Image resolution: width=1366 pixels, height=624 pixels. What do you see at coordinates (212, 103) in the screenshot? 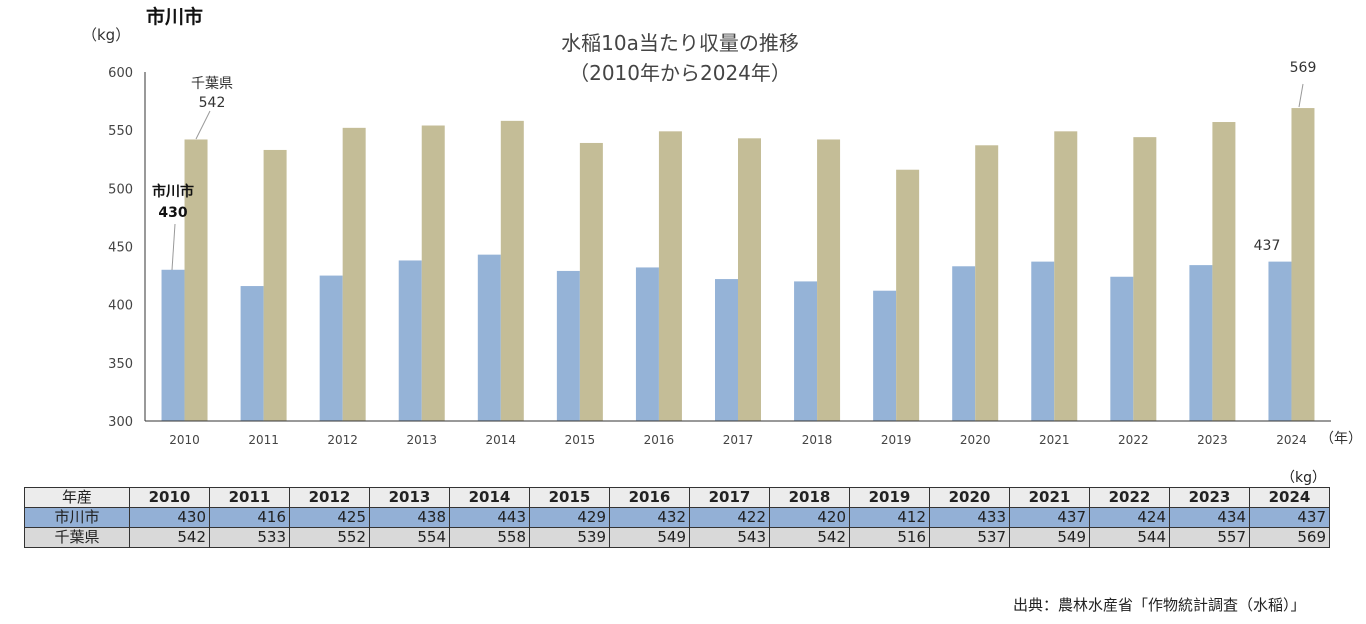
I see `pref-callout-value: 542` at bounding box center [212, 103].